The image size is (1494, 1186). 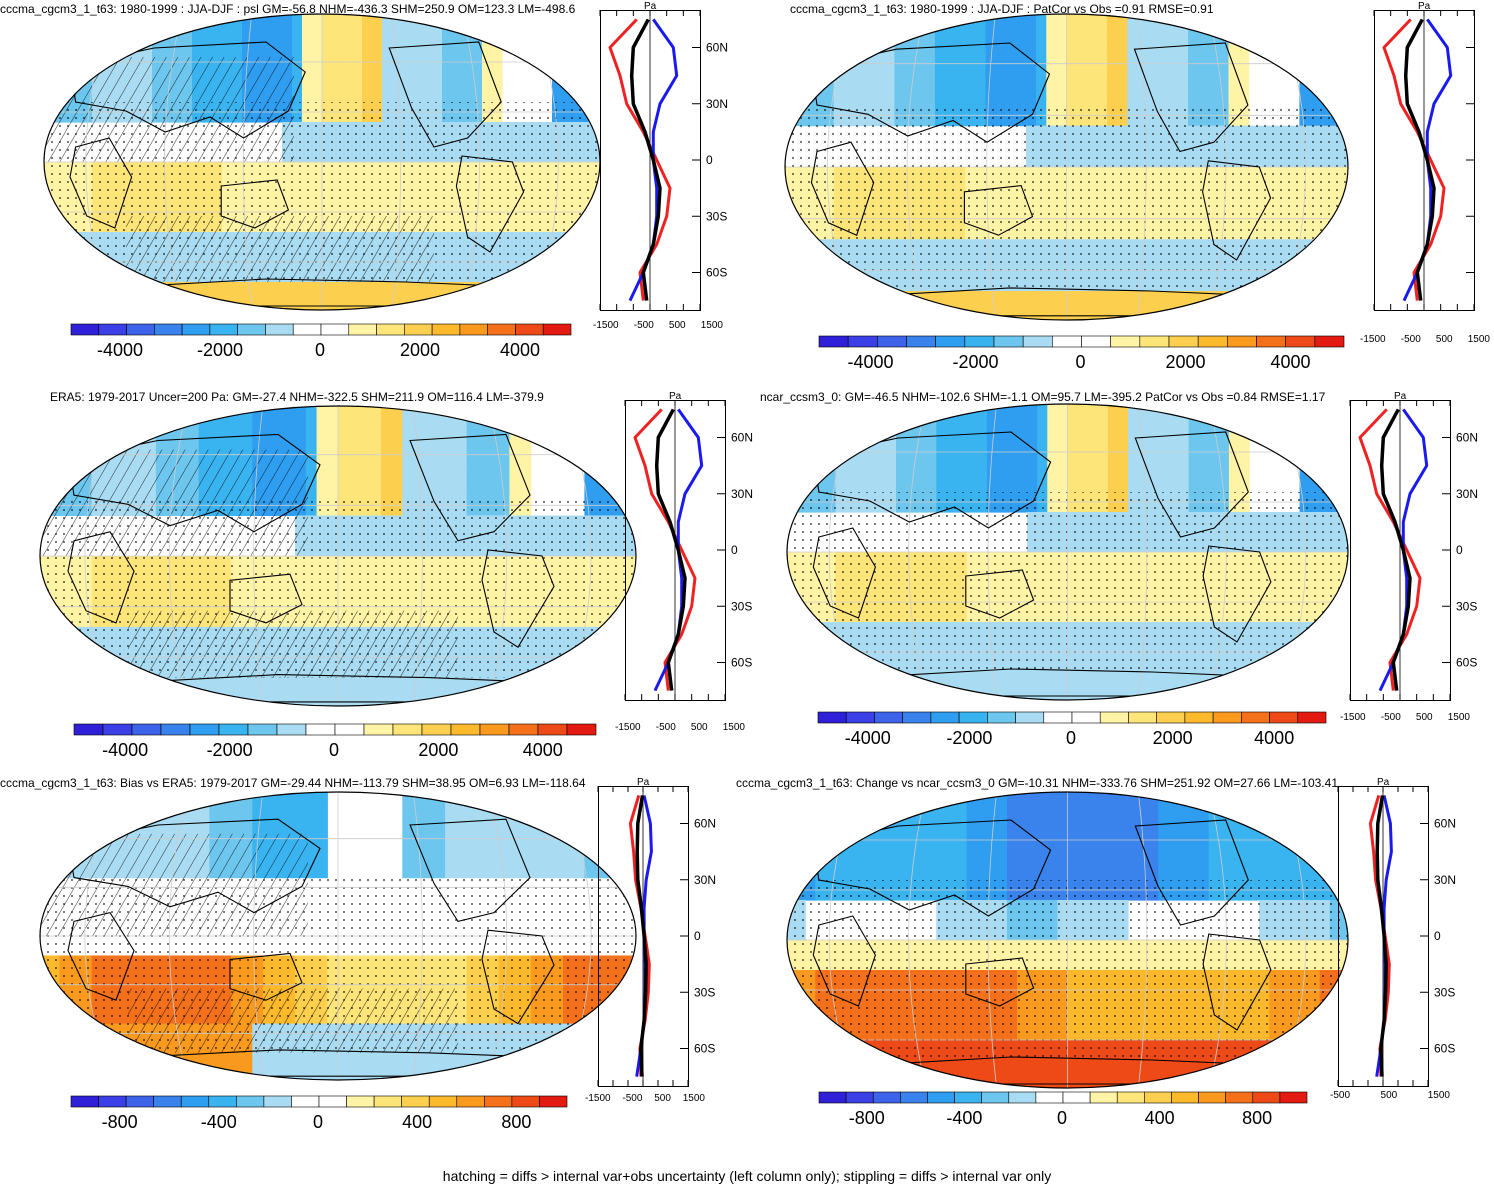 I want to click on colorbar-tick-label: -2000, so click(x=229, y=750).